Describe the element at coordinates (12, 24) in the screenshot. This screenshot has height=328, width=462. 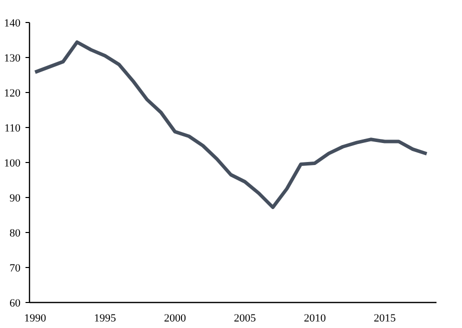
I see `y-tick-label: 140` at that location.